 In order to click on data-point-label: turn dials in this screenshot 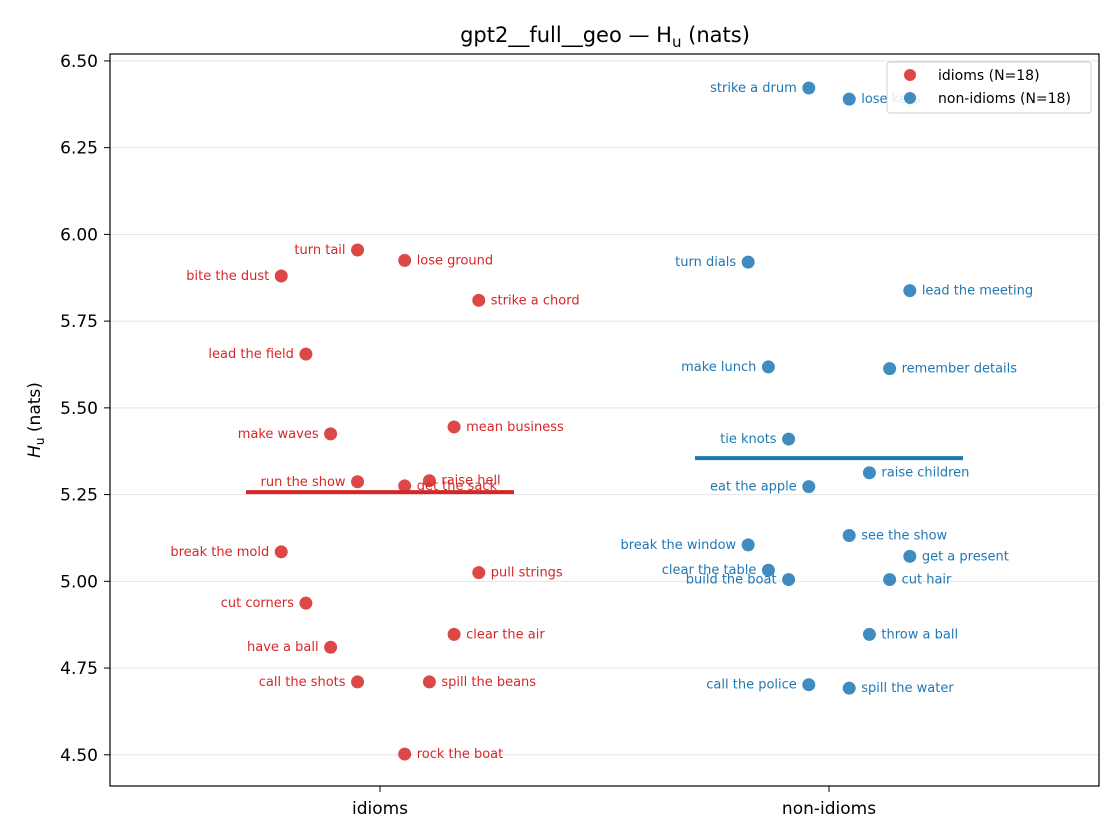, I will do `click(705, 262)`.